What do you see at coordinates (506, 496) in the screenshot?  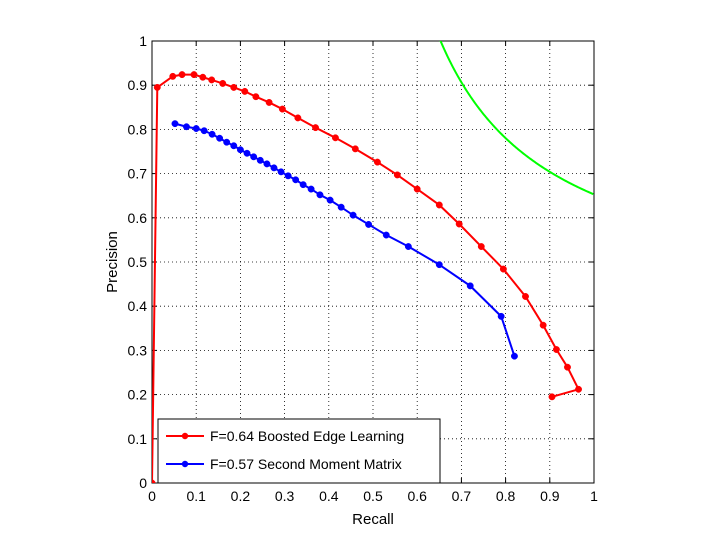 I see `x-tick-label: 0.8` at bounding box center [506, 496].